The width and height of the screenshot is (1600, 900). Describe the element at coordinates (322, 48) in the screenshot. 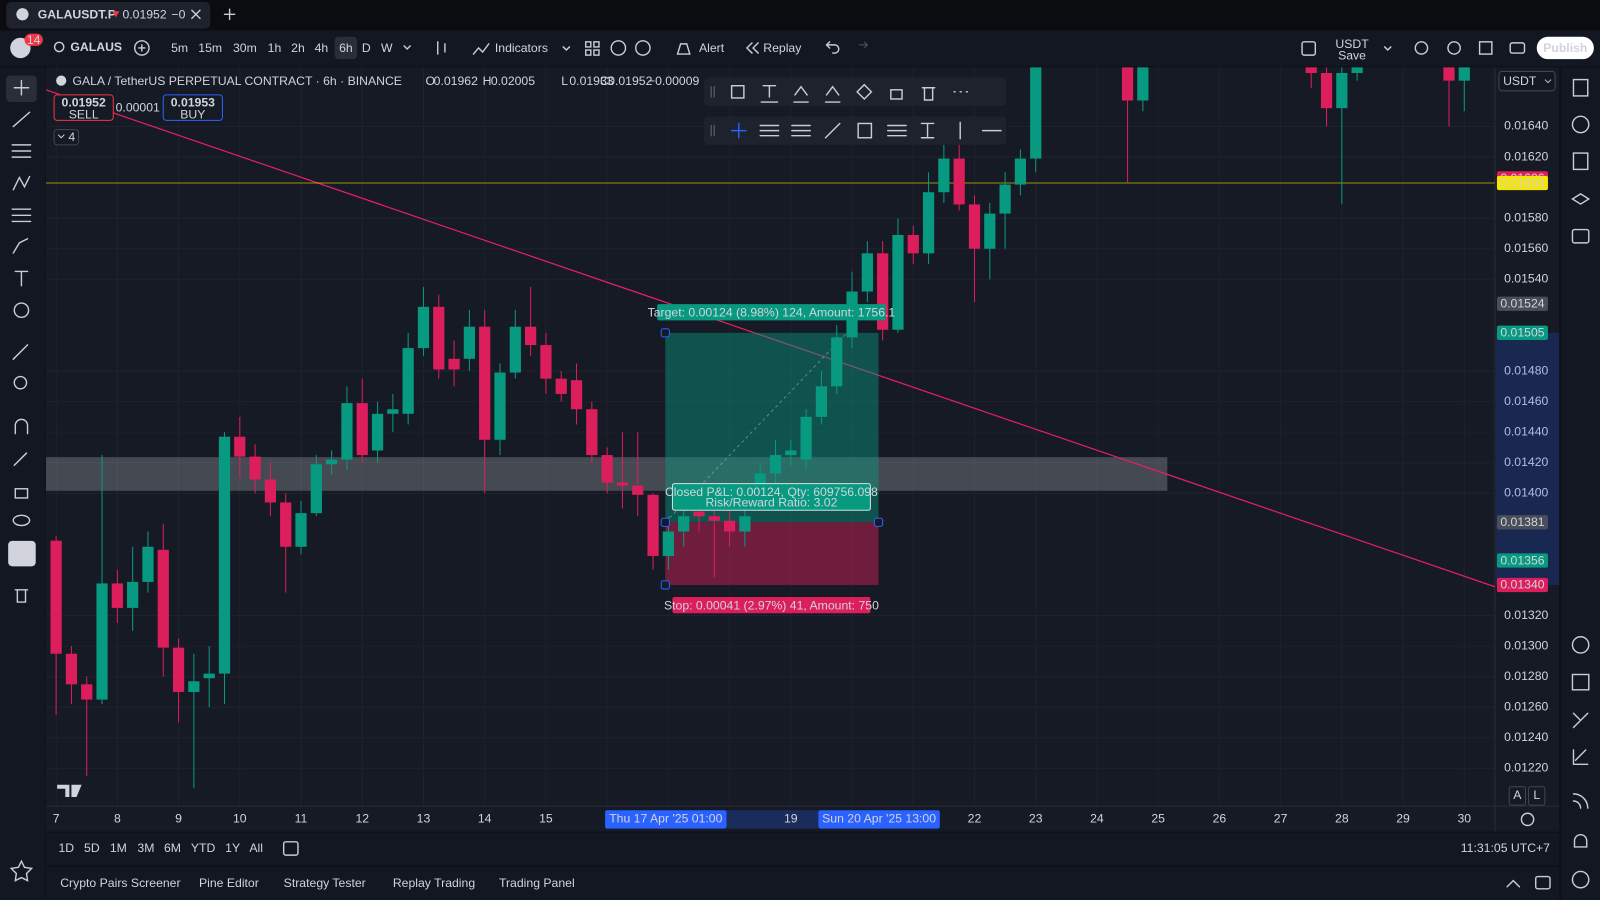

I see `interval: 4h` at that location.